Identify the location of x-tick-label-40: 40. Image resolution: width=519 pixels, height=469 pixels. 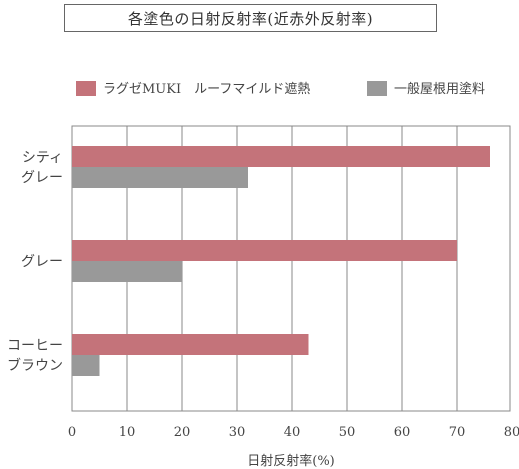
(292, 432).